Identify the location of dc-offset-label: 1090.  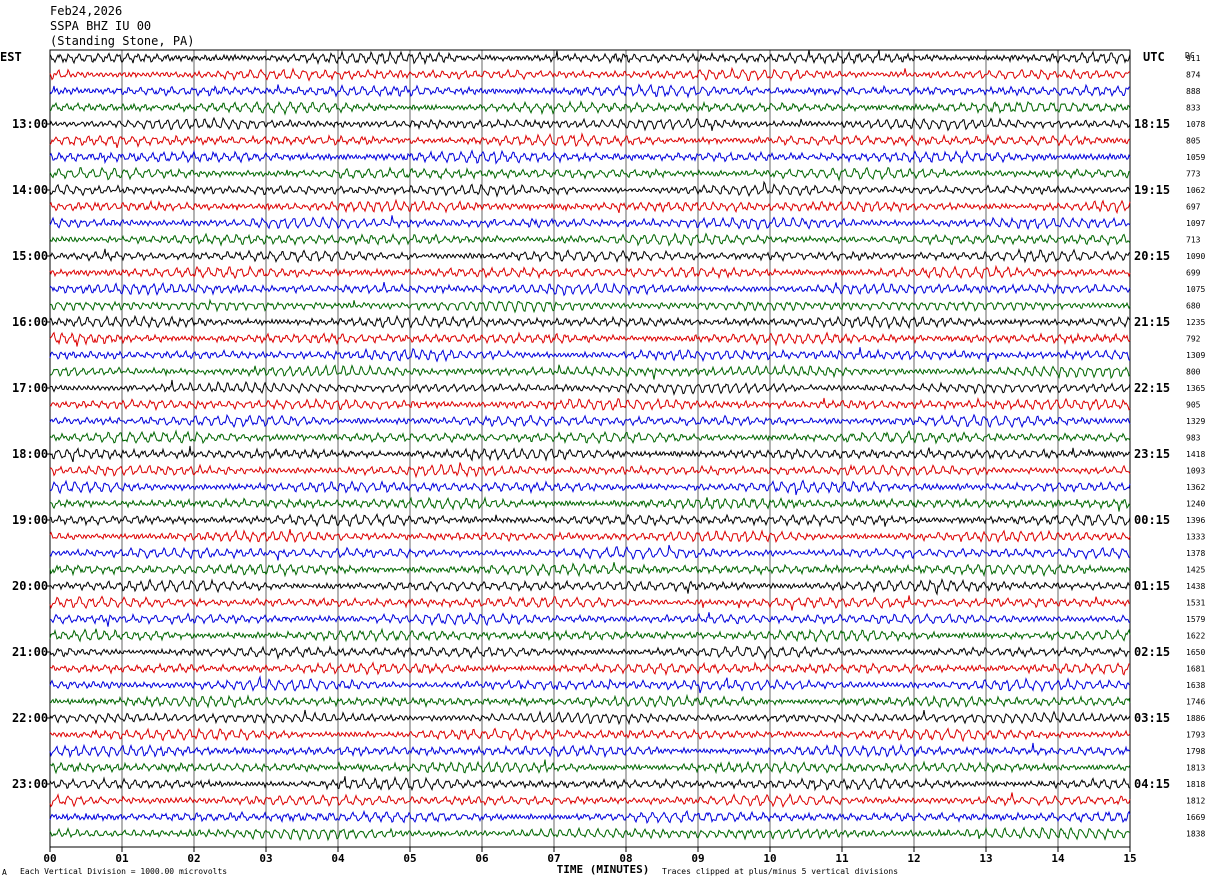
(1195, 256).